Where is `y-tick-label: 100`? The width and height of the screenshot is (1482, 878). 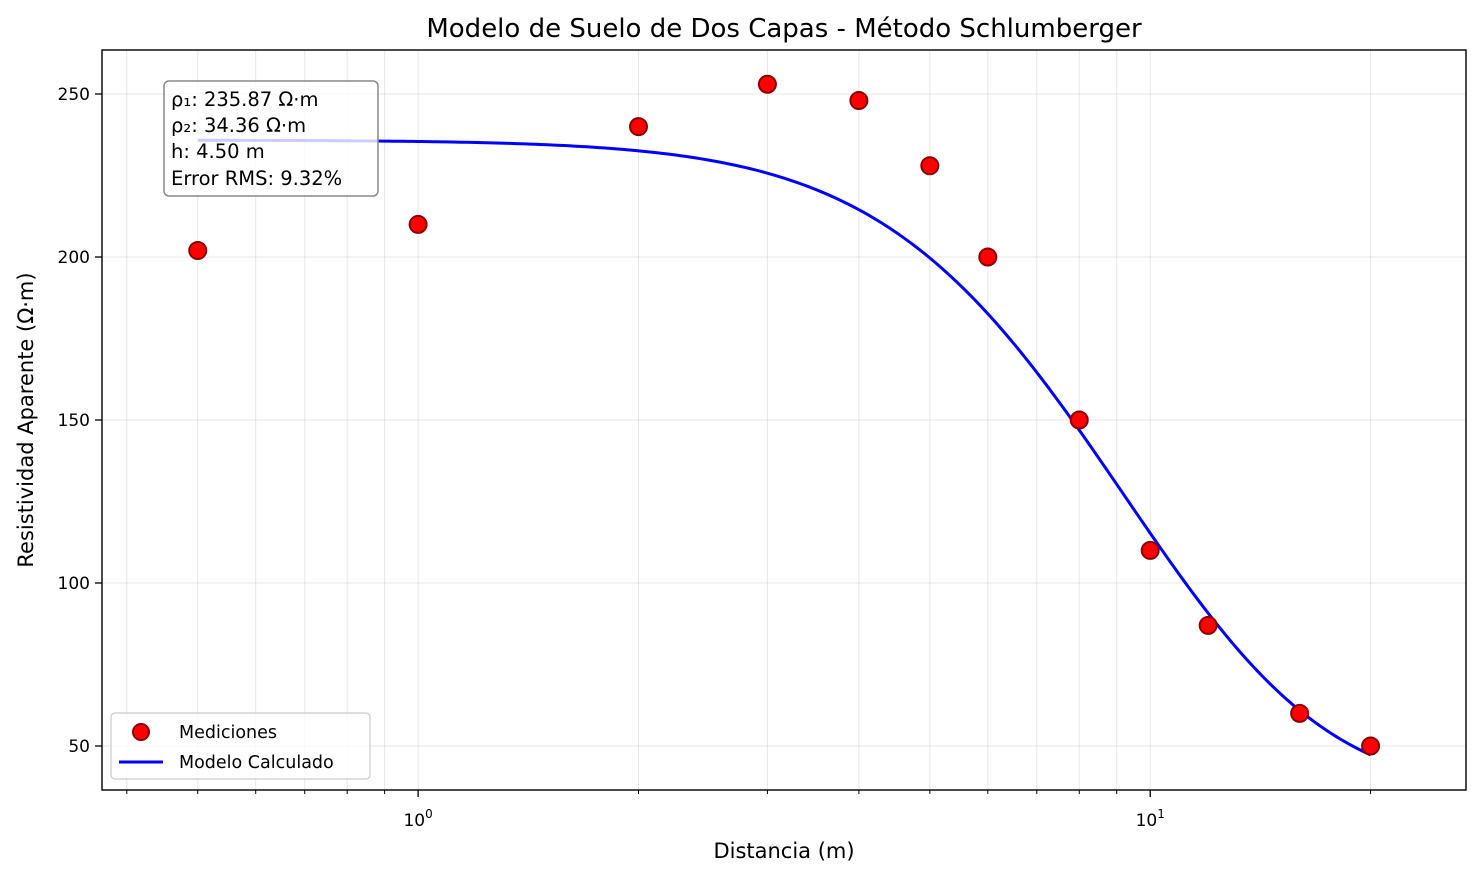
y-tick-label: 100 is located at coordinates (74, 584).